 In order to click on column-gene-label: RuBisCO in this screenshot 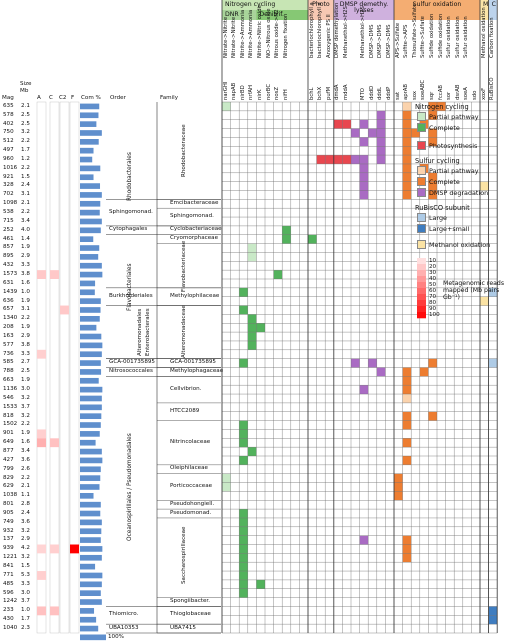, I will do `click(492, 88)`.